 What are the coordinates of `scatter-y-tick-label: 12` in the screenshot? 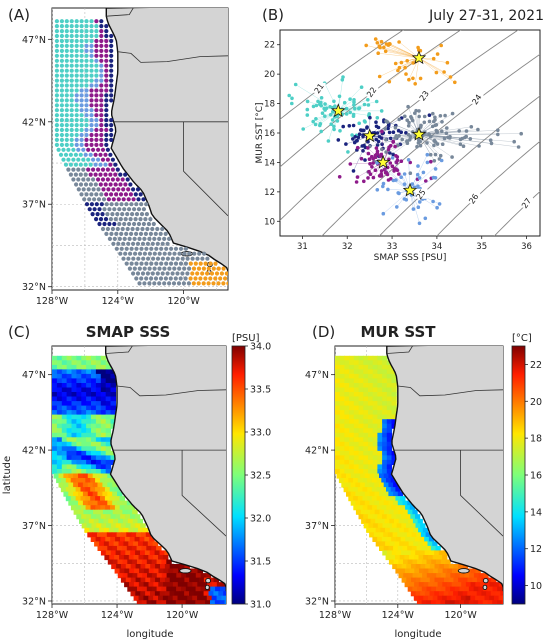 It's located at (269, 193).